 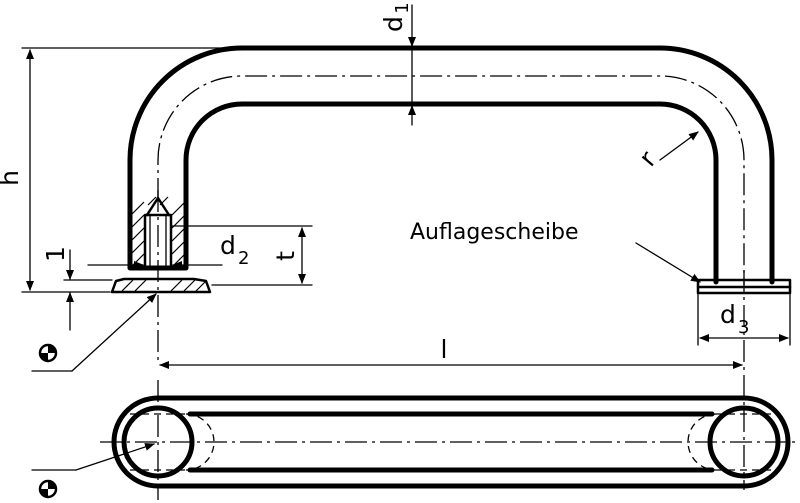 What do you see at coordinates (285, 256) in the screenshot?
I see `label-t: t` at bounding box center [285, 256].